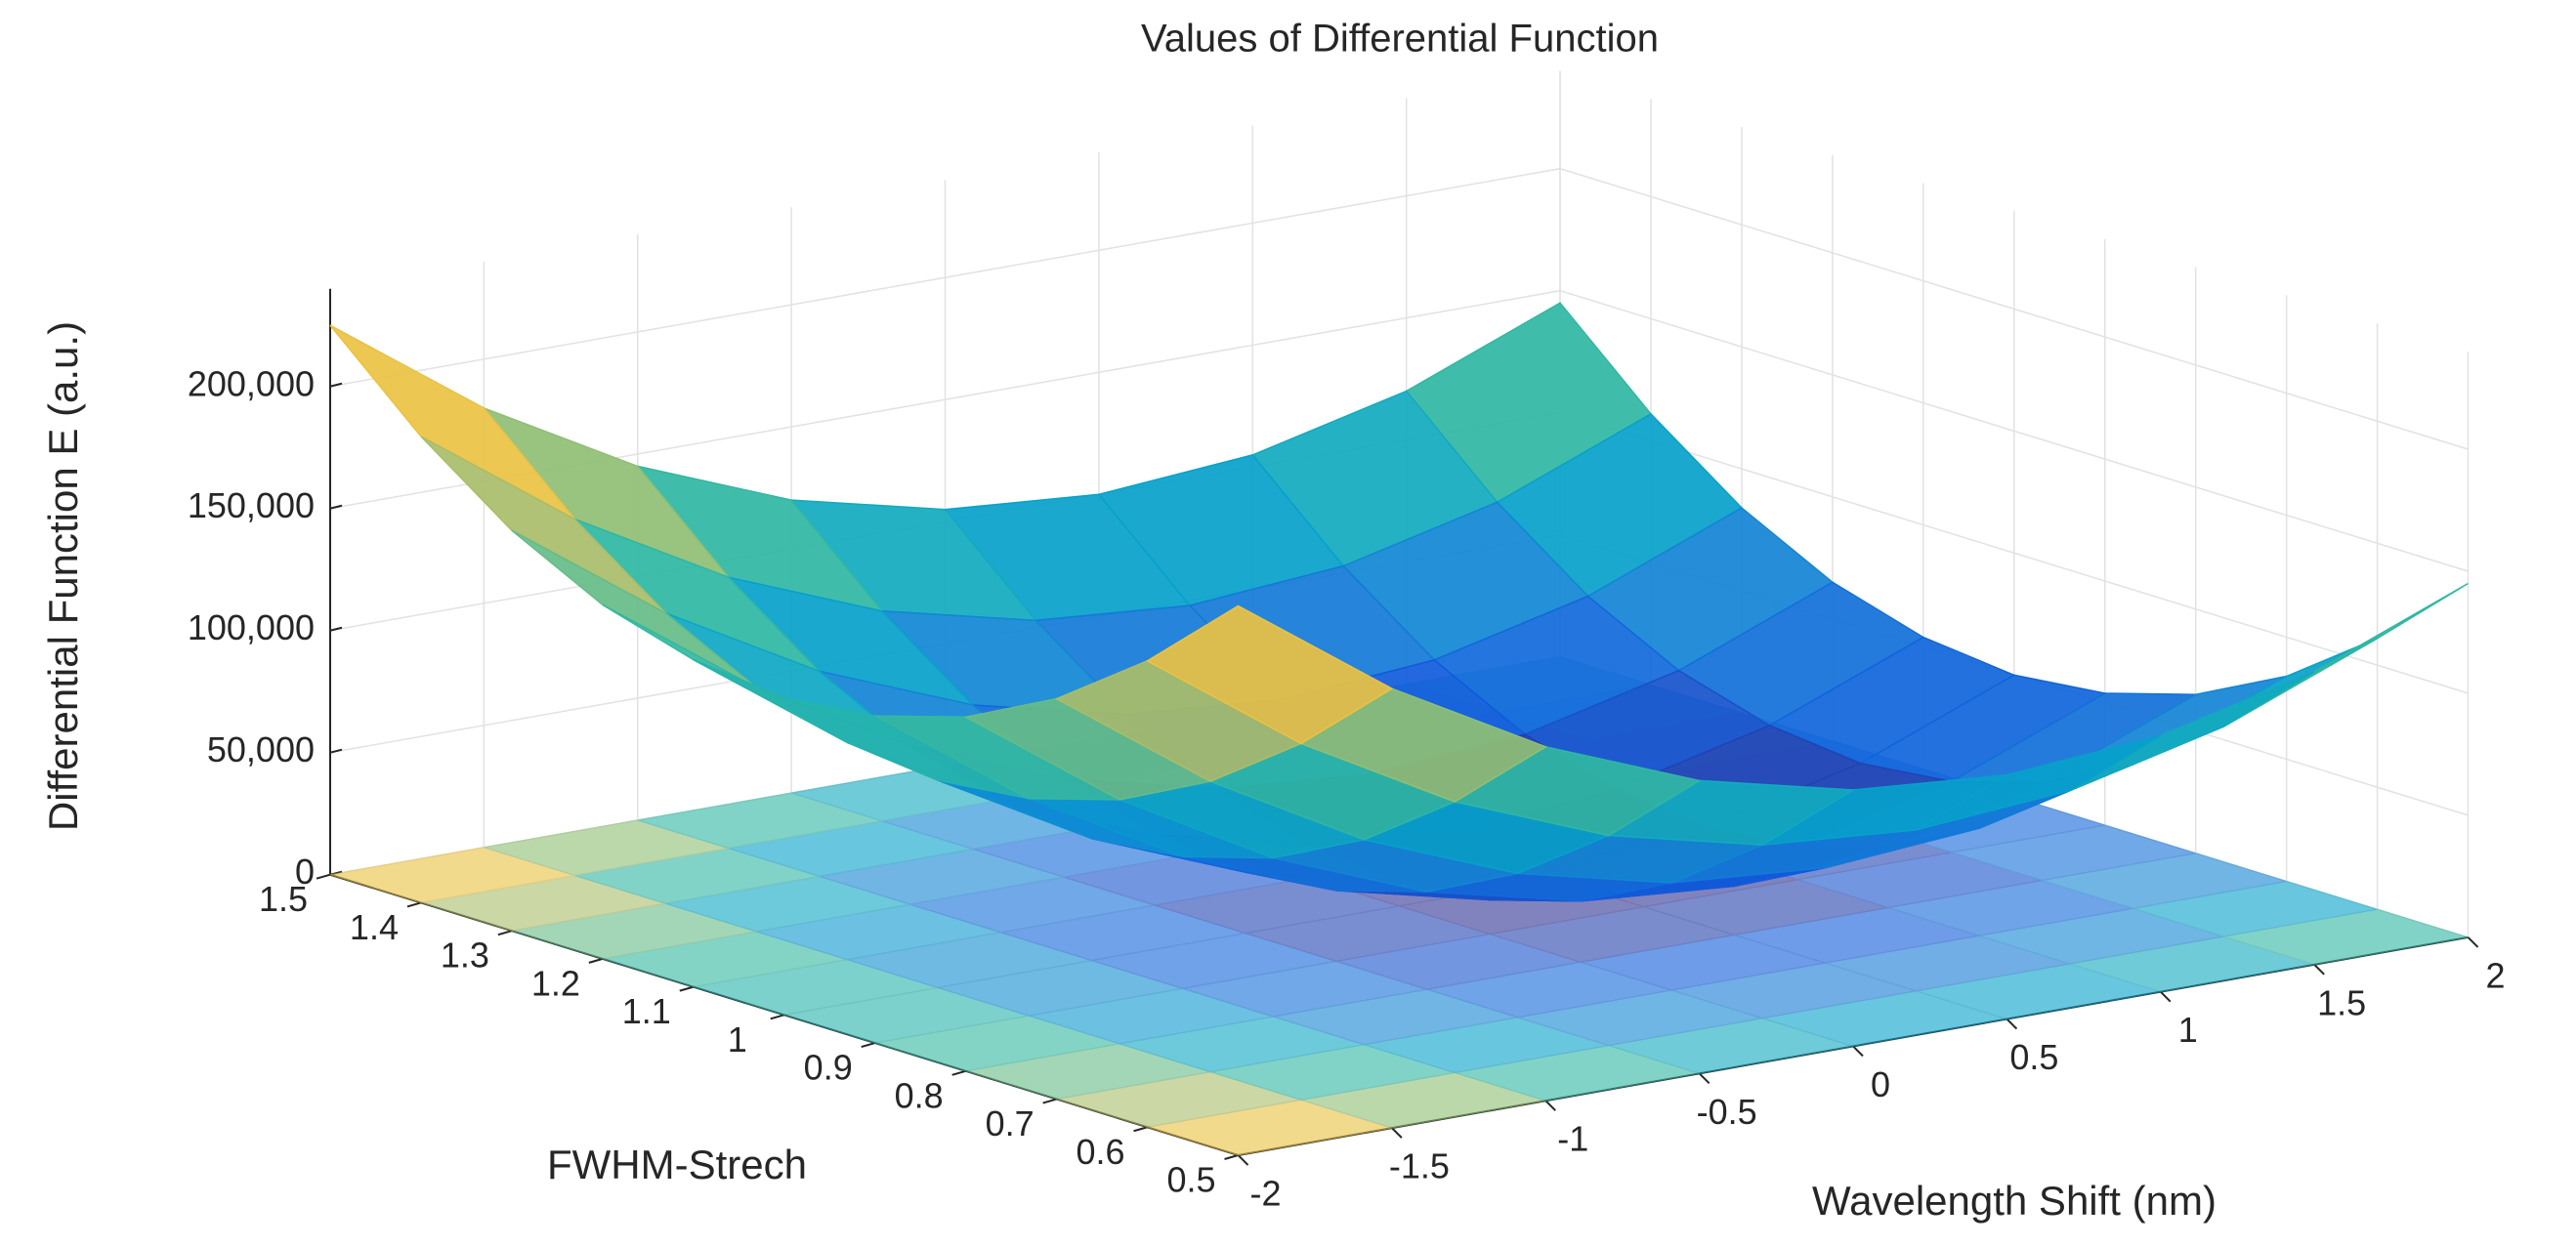 This screenshot has height=1247, width=2576. Describe the element at coordinates (1400, 39) in the screenshot. I see `chart-title: Values of Differential Function` at that location.